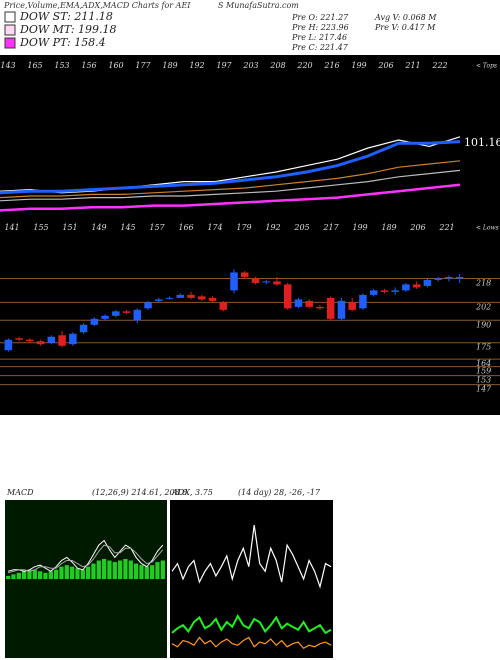 This screenshot has width=500, height=660. I want to click on level-label: 159, so click(483, 371).